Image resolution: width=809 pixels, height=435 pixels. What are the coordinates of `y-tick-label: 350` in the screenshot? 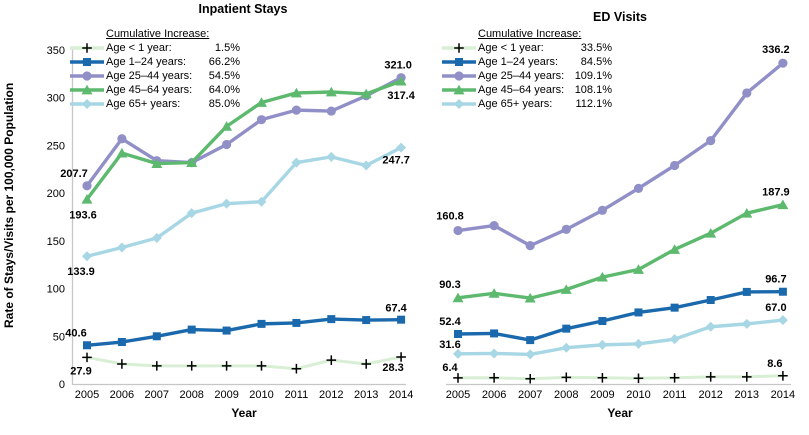 It's located at (56, 51).